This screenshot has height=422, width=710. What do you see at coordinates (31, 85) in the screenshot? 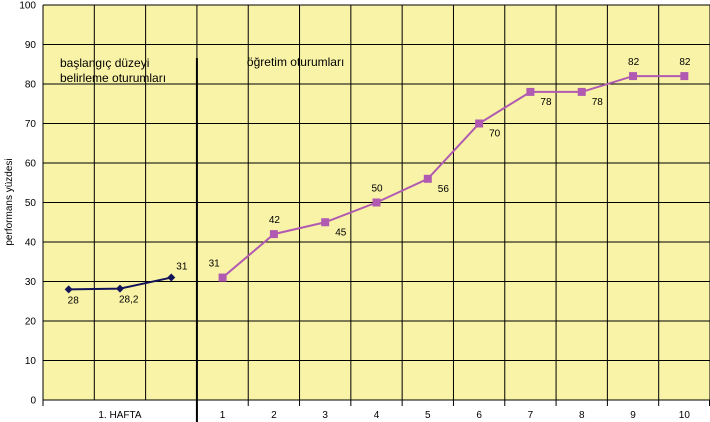
I see `y-tick-label: 80` at bounding box center [31, 85].